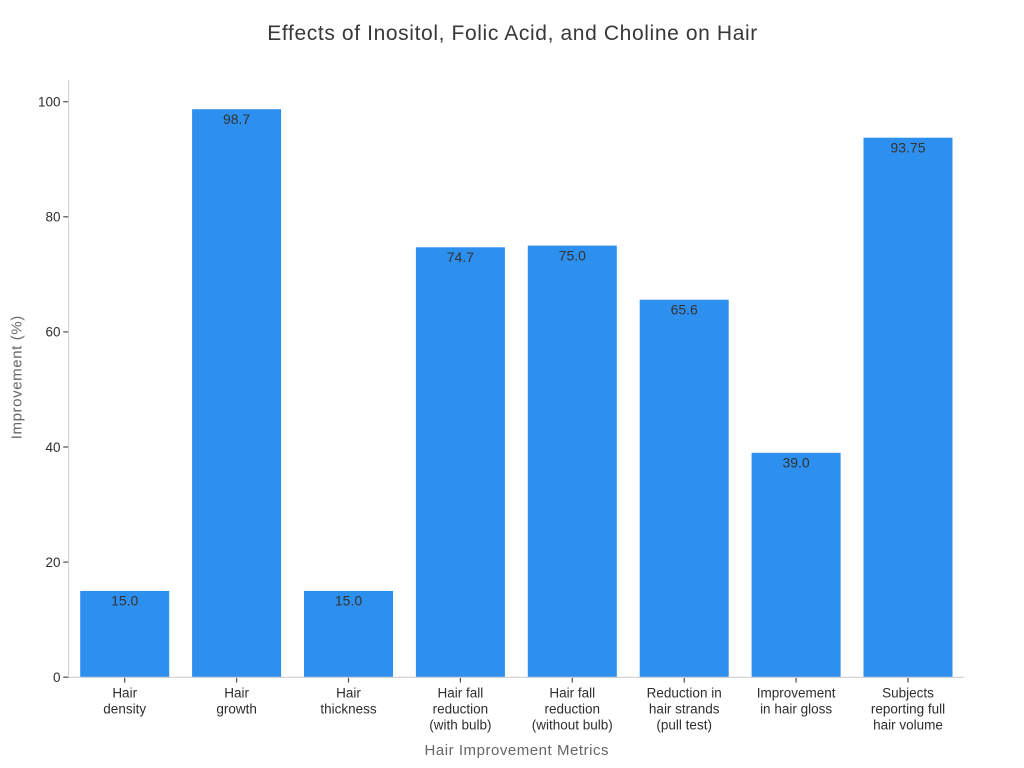 This screenshot has width=1024, height=768. I want to click on svg-text: 65.6, so click(684, 310).